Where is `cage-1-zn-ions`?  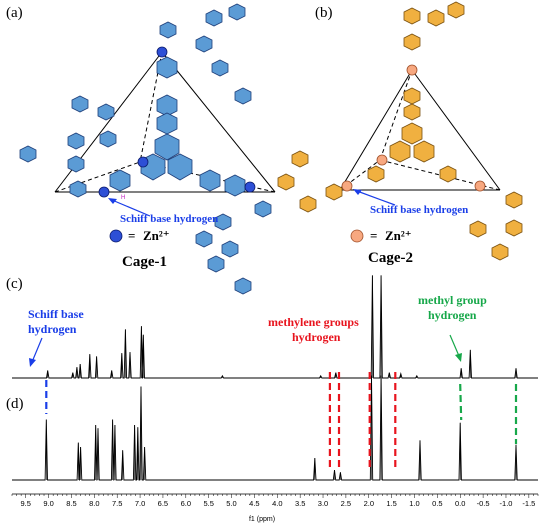 cage-1-zn-ions is located at coordinates (177, 122).